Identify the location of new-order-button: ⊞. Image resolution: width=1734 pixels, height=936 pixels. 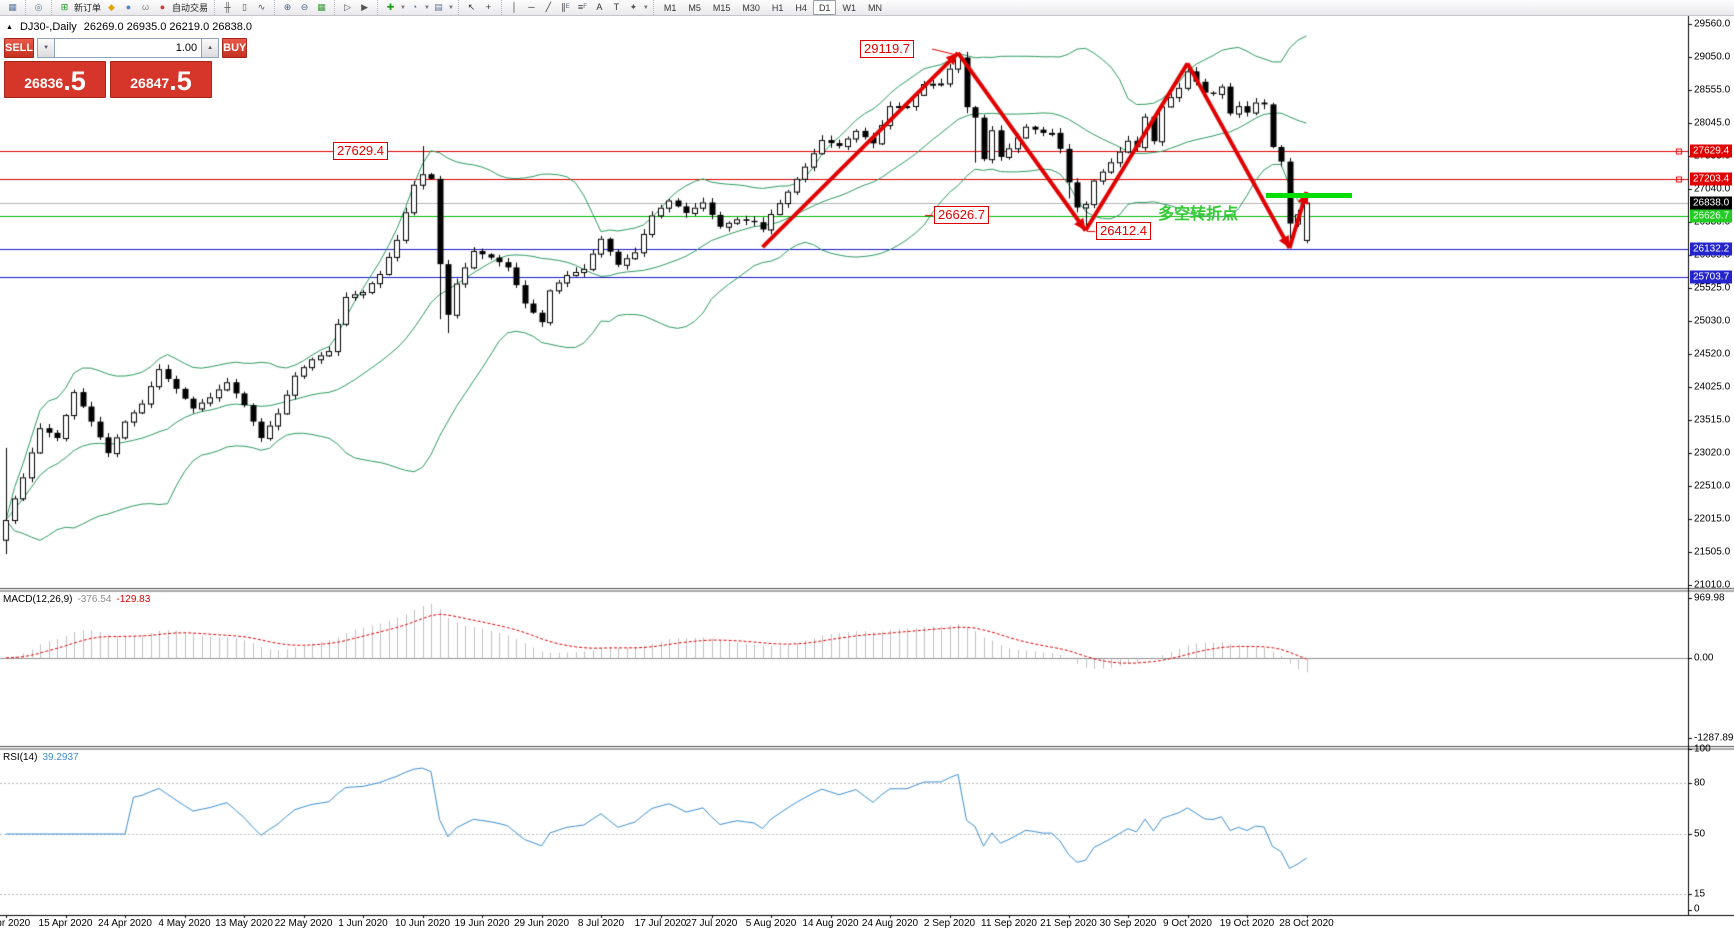
(64, 7).